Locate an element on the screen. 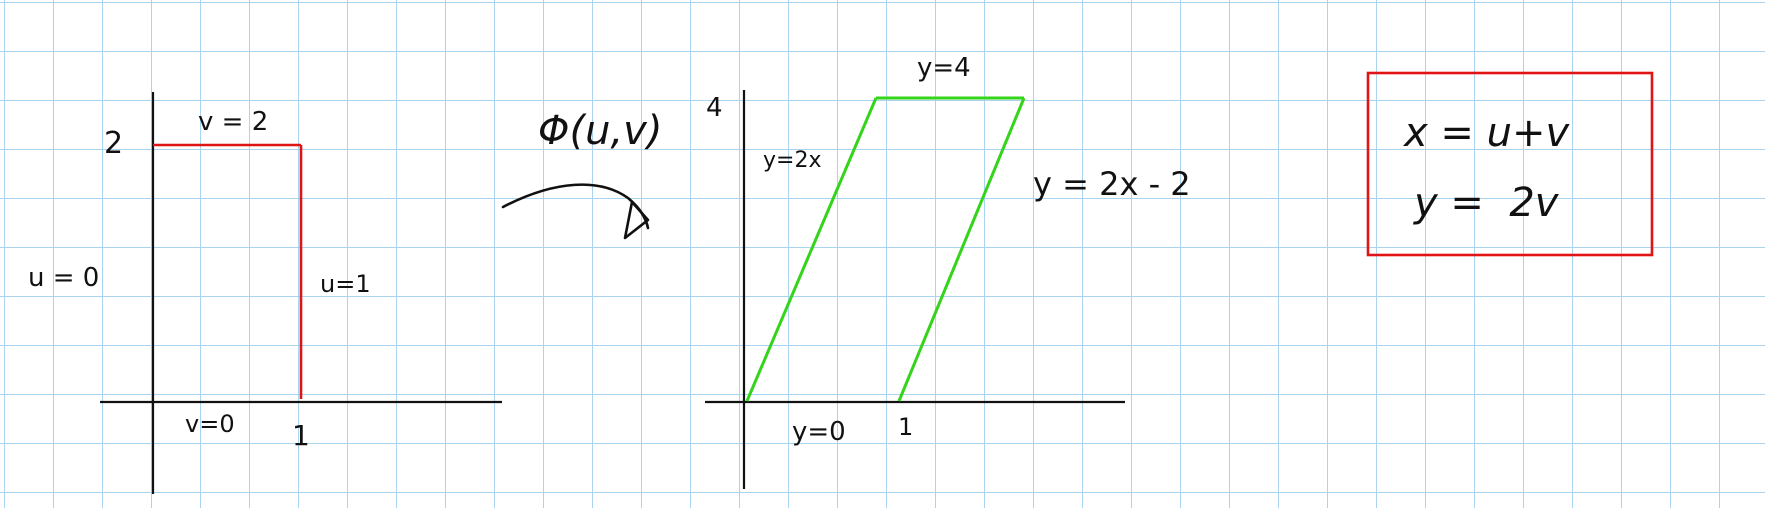  u-tick-label: 1 is located at coordinates (301, 435).